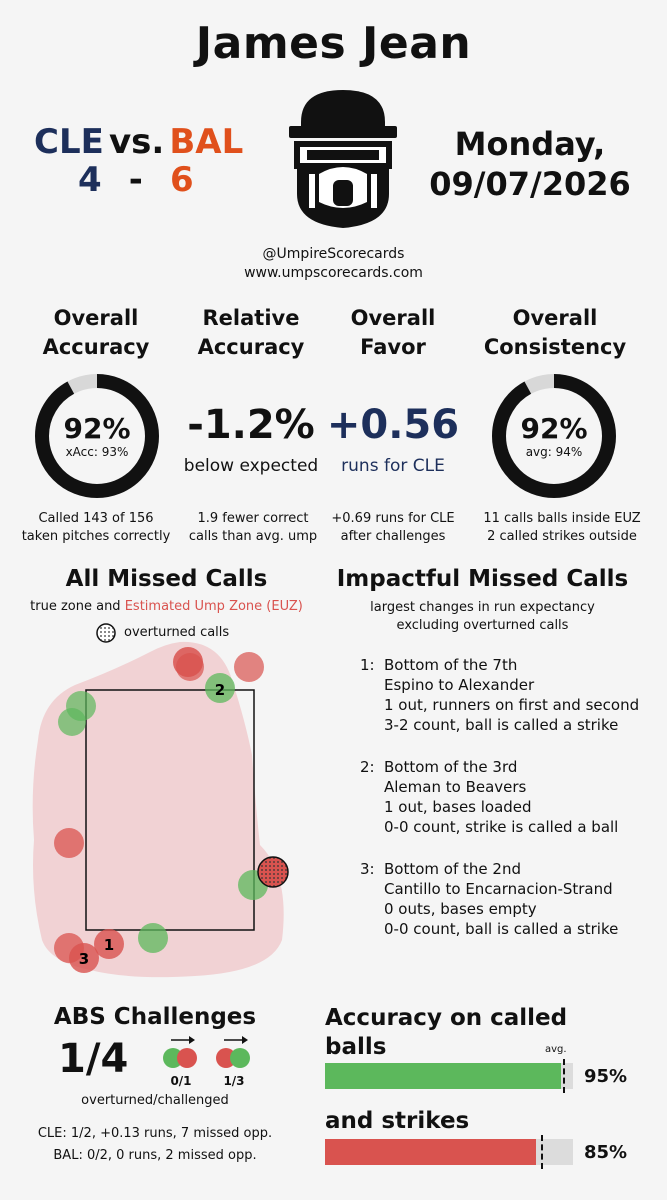 This screenshot has width=667, height=1200. I want to click on strikes-bar-fill, so click(430, 1152).